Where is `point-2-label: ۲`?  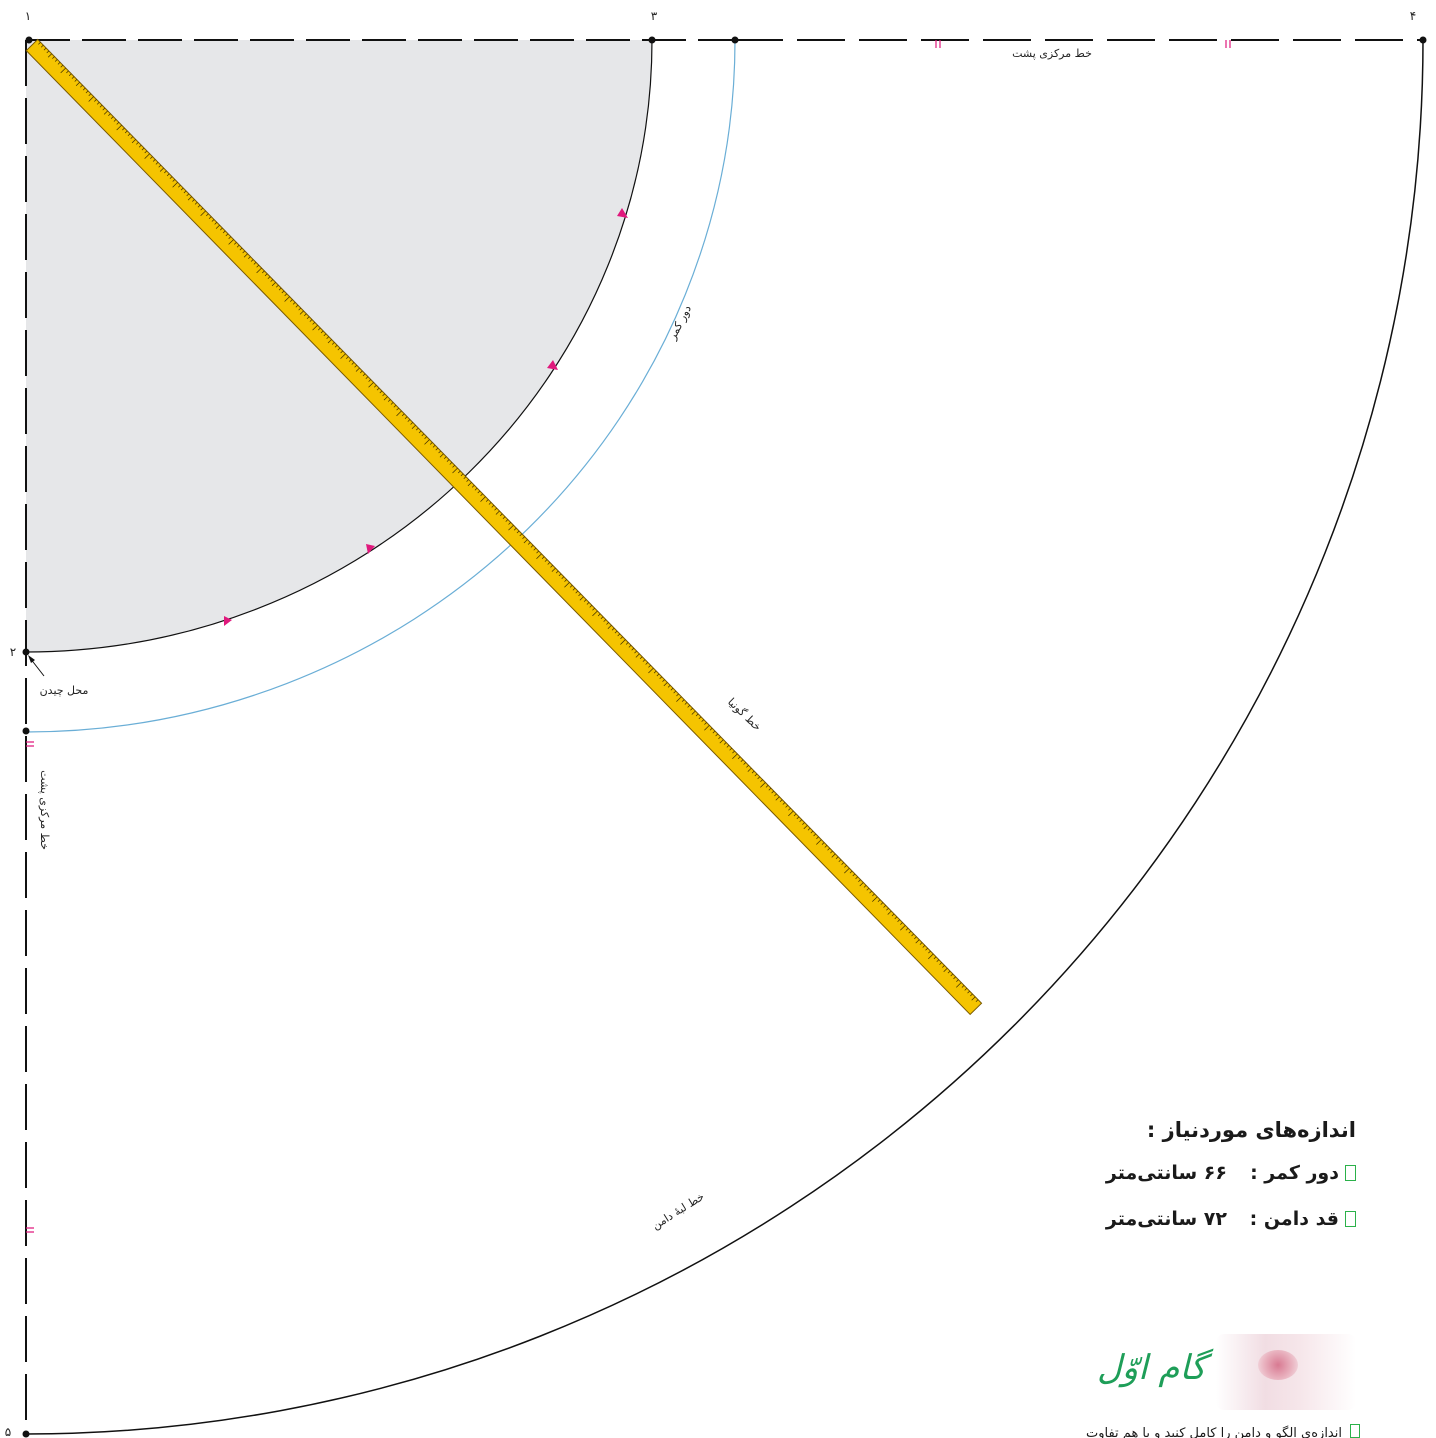 point-2-label: ۲ is located at coordinates (13, 652).